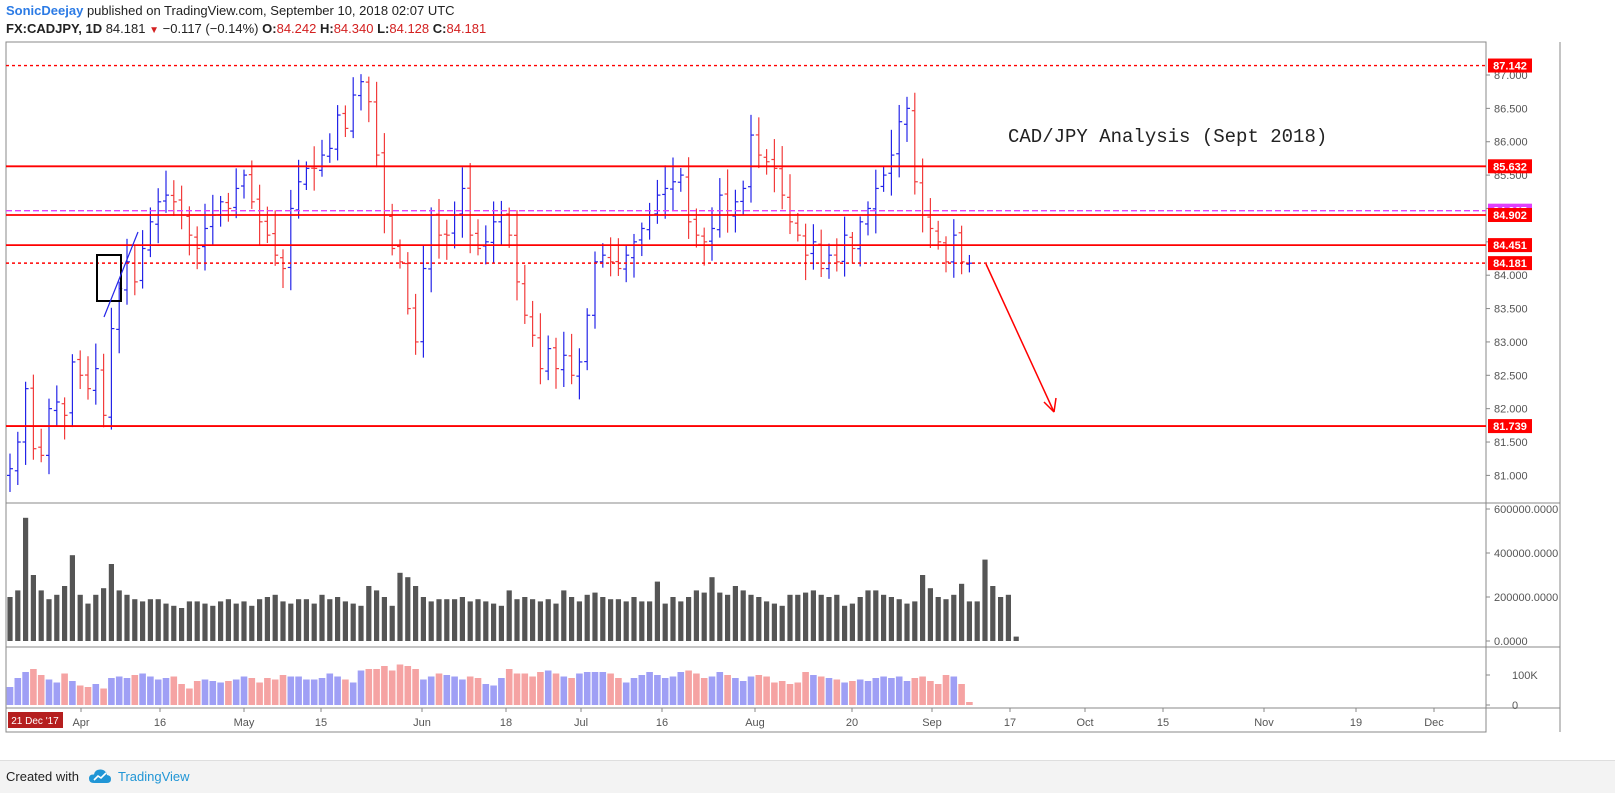 The height and width of the screenshot is (793, 1615). Describe the element at coordinates (1084, 723) in the screenshot. I see `time-tick-label: Oct` at that location.